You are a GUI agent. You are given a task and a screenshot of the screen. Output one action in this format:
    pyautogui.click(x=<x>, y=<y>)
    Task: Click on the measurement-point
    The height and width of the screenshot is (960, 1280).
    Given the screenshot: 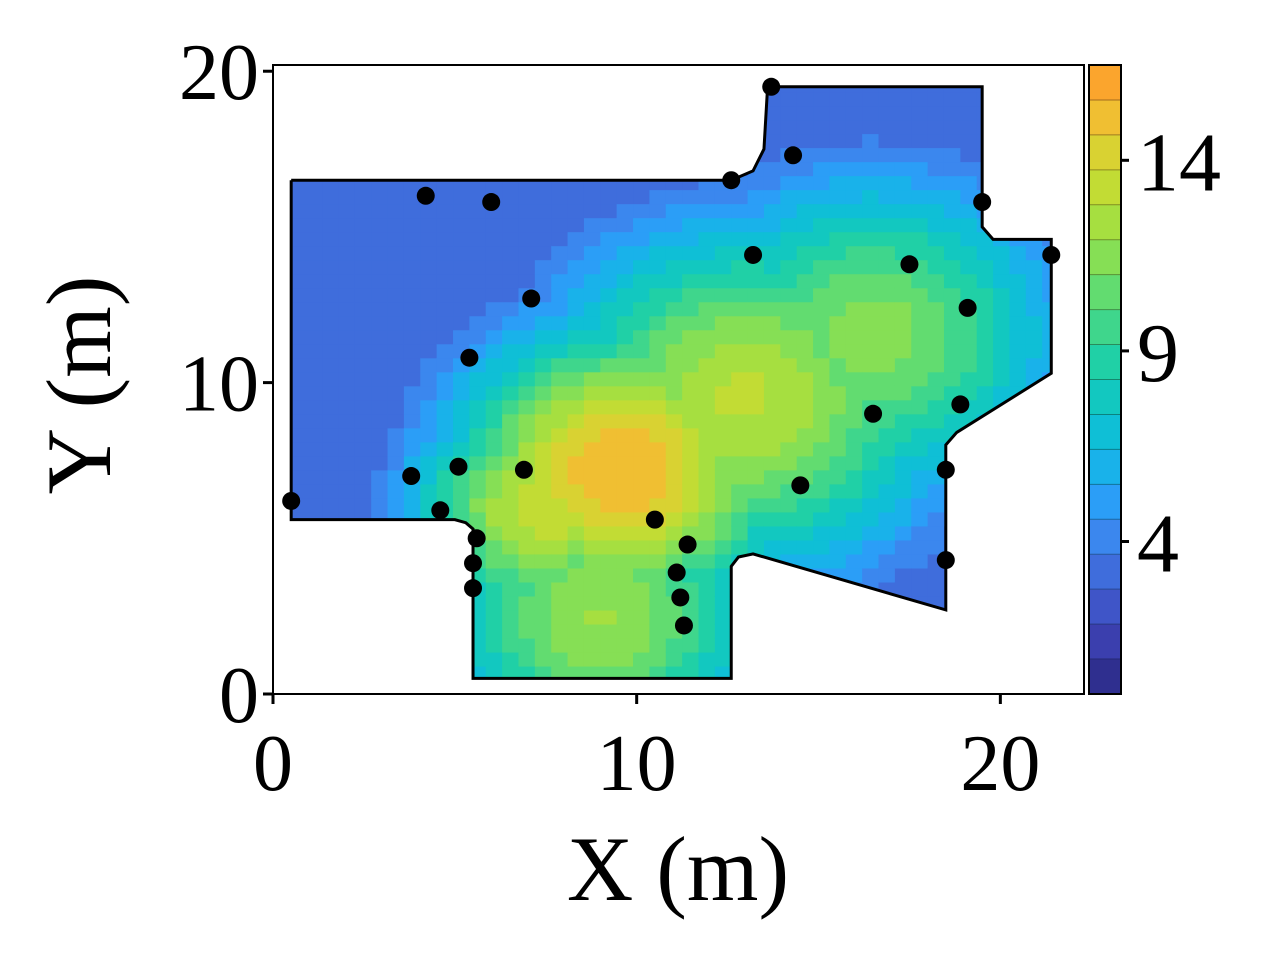 What is the action you would take?
    pyautogui.click(x=873, y=413)
    